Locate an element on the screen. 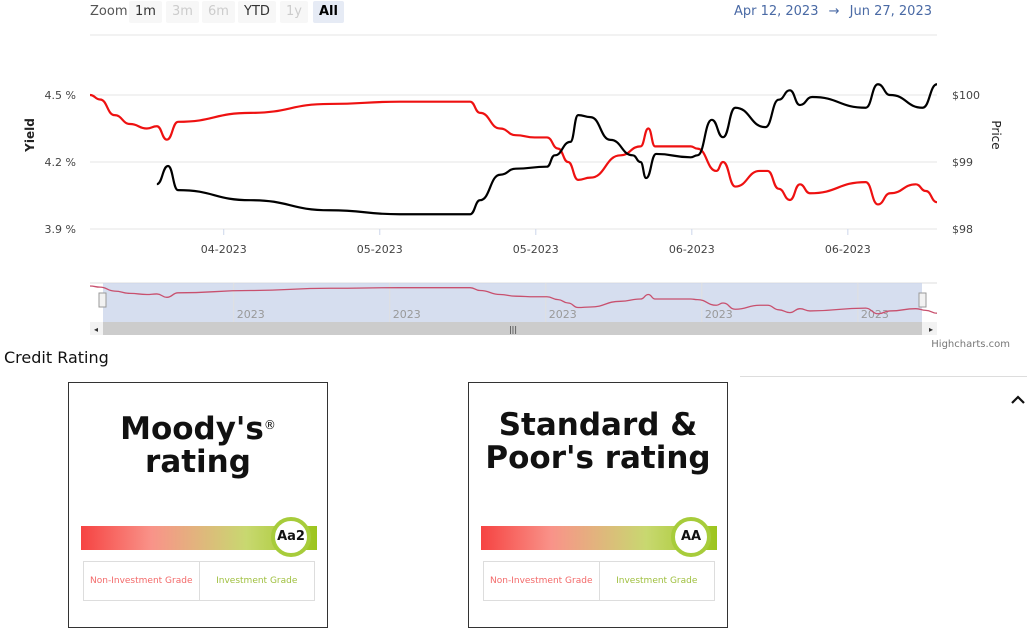 The width and height of the screenshot is (1027, 628). range-from-input: Apr 12, 2023 is located at coordinates (776, 11).